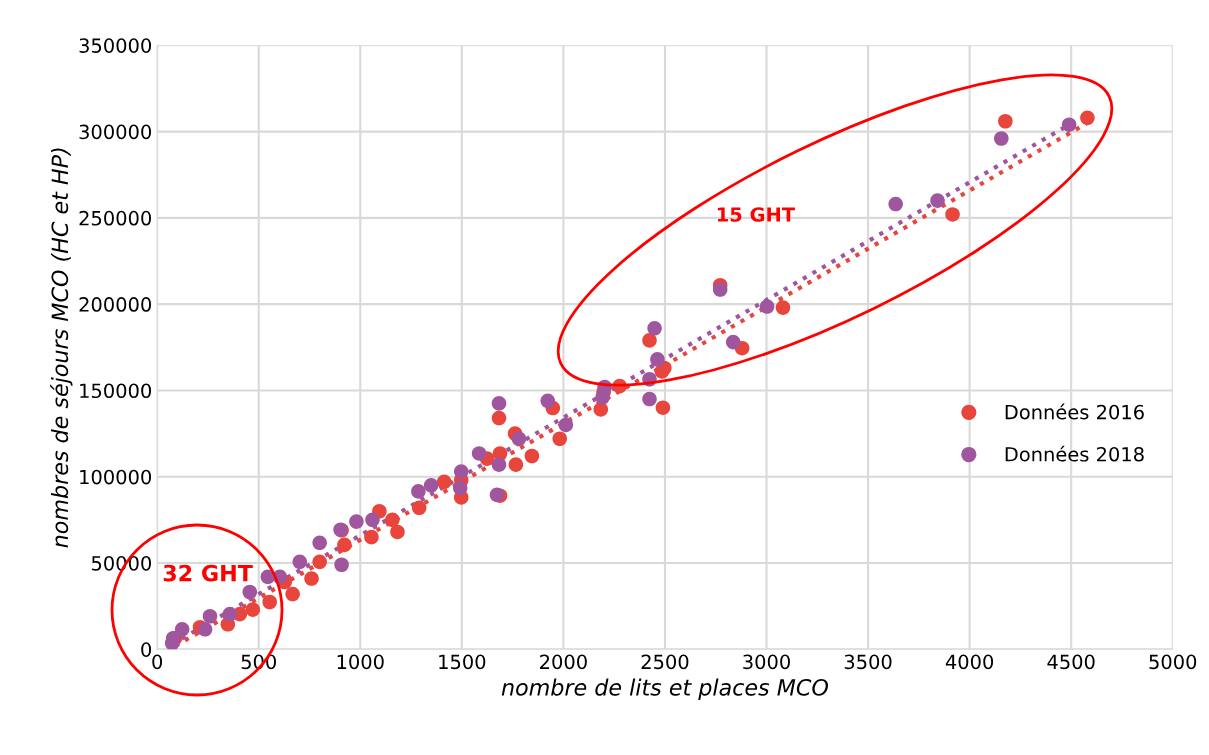 Image resolution: width=1209 pixels, height=755 pixels. Describe the element at coordinates (146, 649) in the screenshot. I see `y-tick-label: 0` at that location.